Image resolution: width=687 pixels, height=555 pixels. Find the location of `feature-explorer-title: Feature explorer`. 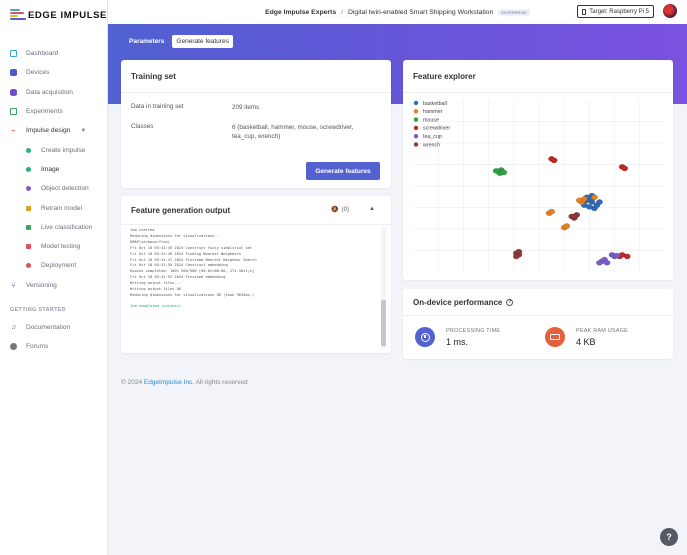

feature-explorer-title: Feature explorer is located at coordinates (444, 76).